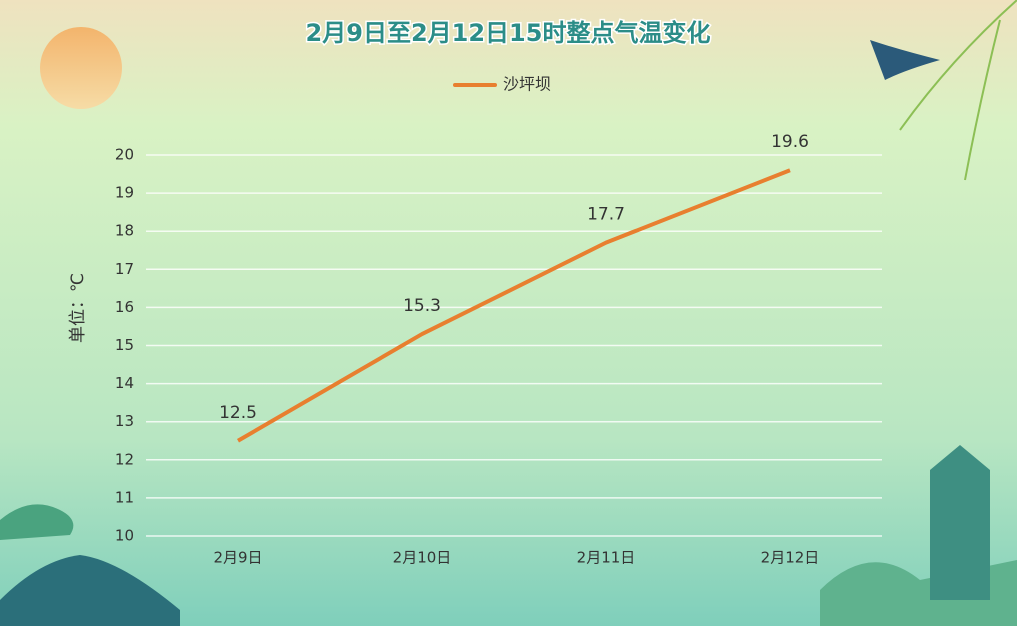 The height and width of the screenshot is (626, 1017). Describe the element at coordinates (124, 421) in the screenshot. I see `y-tick-label: 13` at that location.